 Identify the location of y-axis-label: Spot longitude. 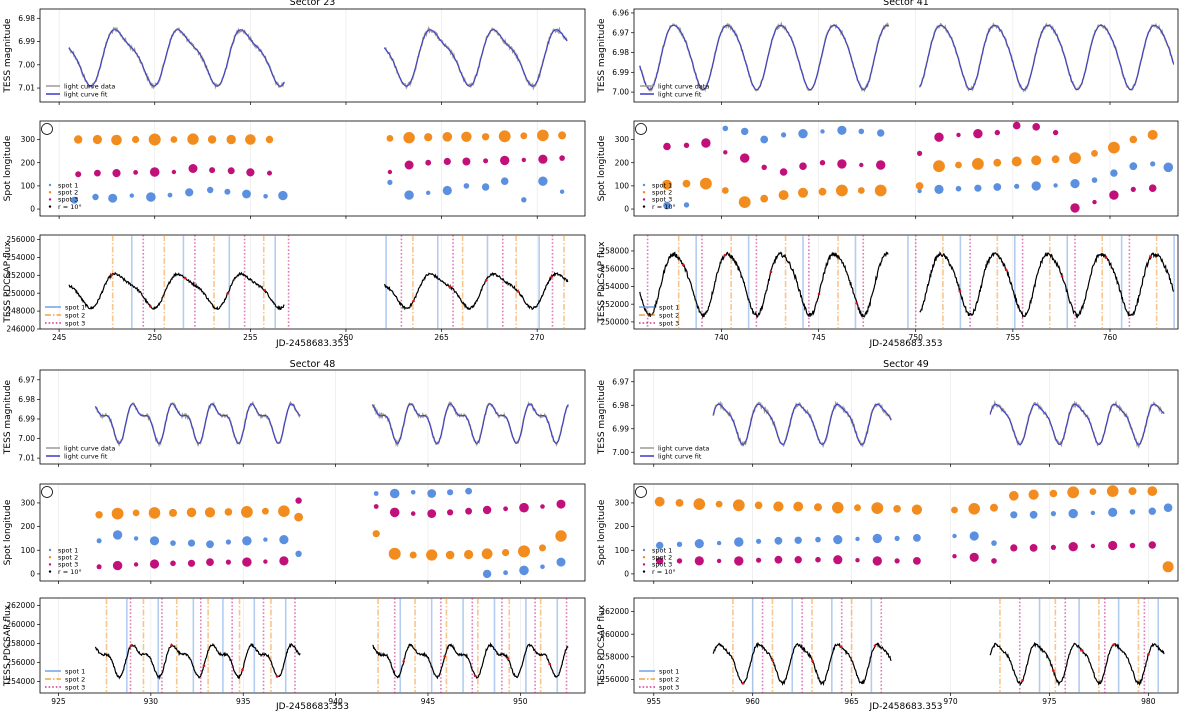
(8, 532).